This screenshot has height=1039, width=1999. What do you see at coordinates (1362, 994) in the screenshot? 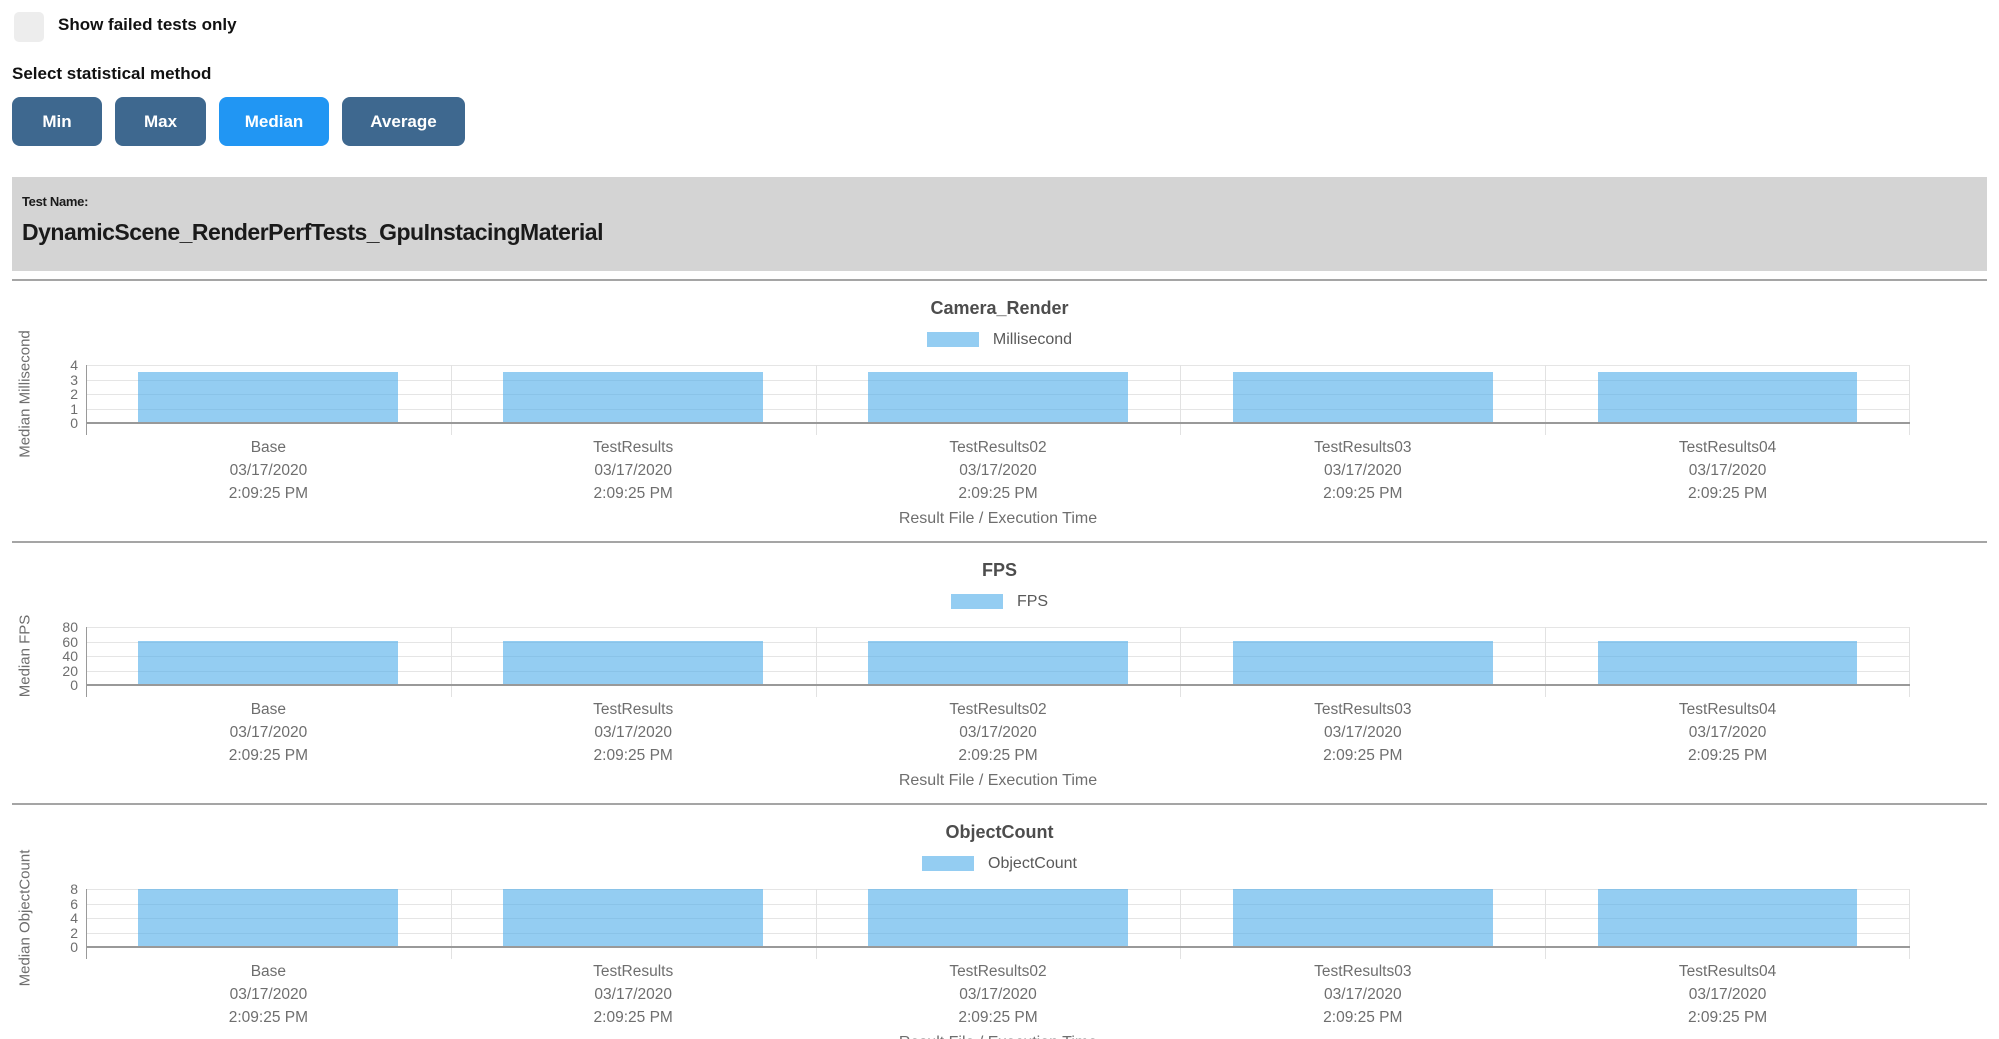
I see `category-label-testresults03: TestResults03 03/17/2020 2:09:25 PM` at bounding box center [1362, 994].